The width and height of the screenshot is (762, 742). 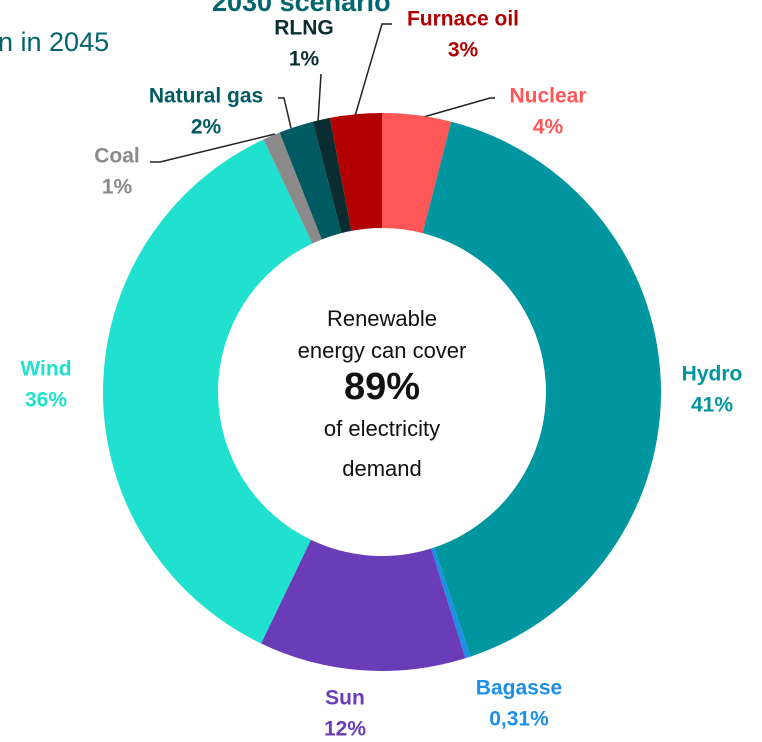 I want to click on leader-lines, so click(x=322, y=93).